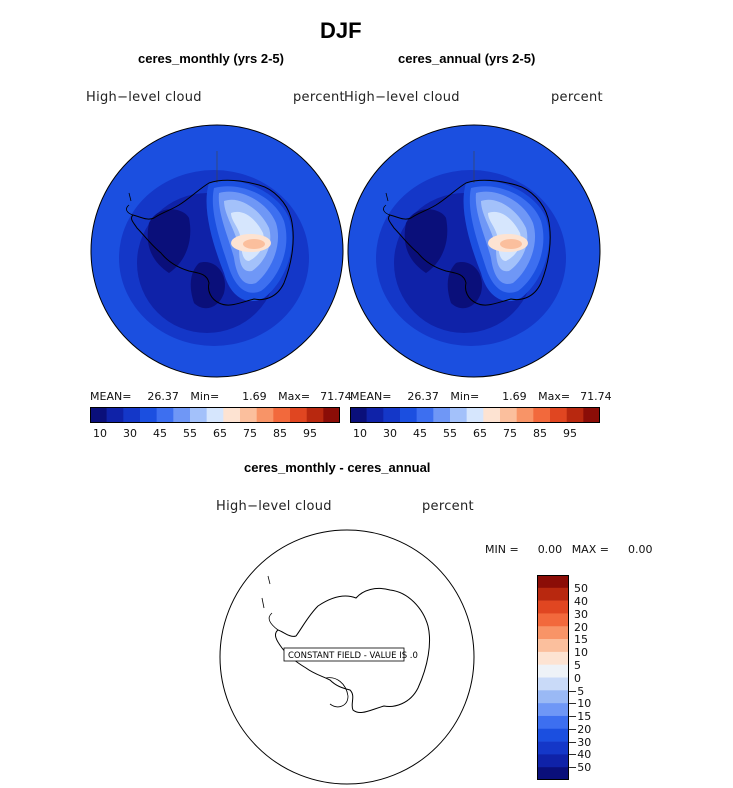 Image resolution: width=733 pixels, height=788 pixels. Describe the element at coordinates (221, 396) in the screenshot. I see `panel-1-stats-line: MEAN= 26.37 Min= 1.69 Max= 71.74` at that location.